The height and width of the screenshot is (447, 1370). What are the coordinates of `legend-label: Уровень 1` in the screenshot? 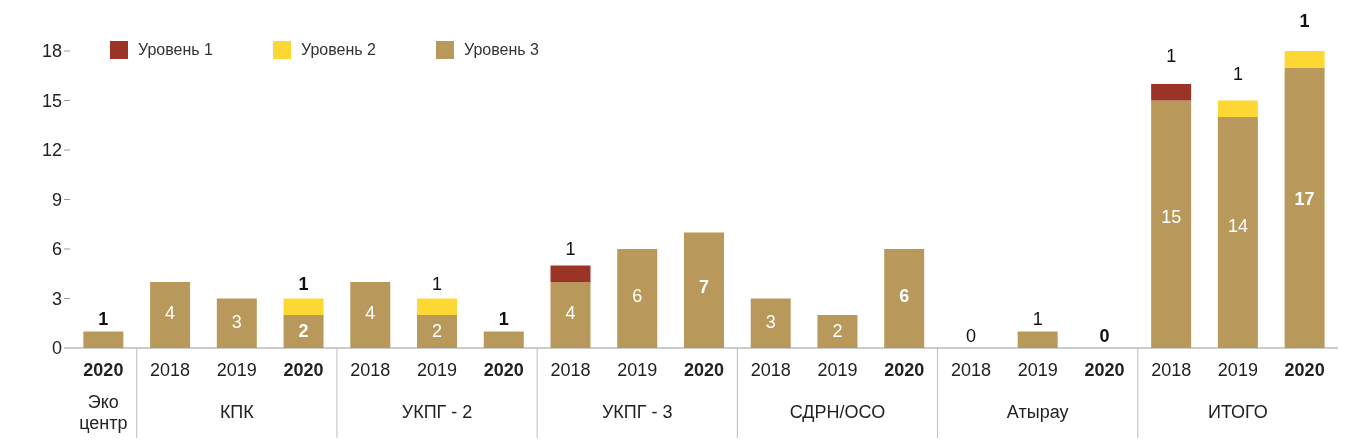 It's located at (175, 50).